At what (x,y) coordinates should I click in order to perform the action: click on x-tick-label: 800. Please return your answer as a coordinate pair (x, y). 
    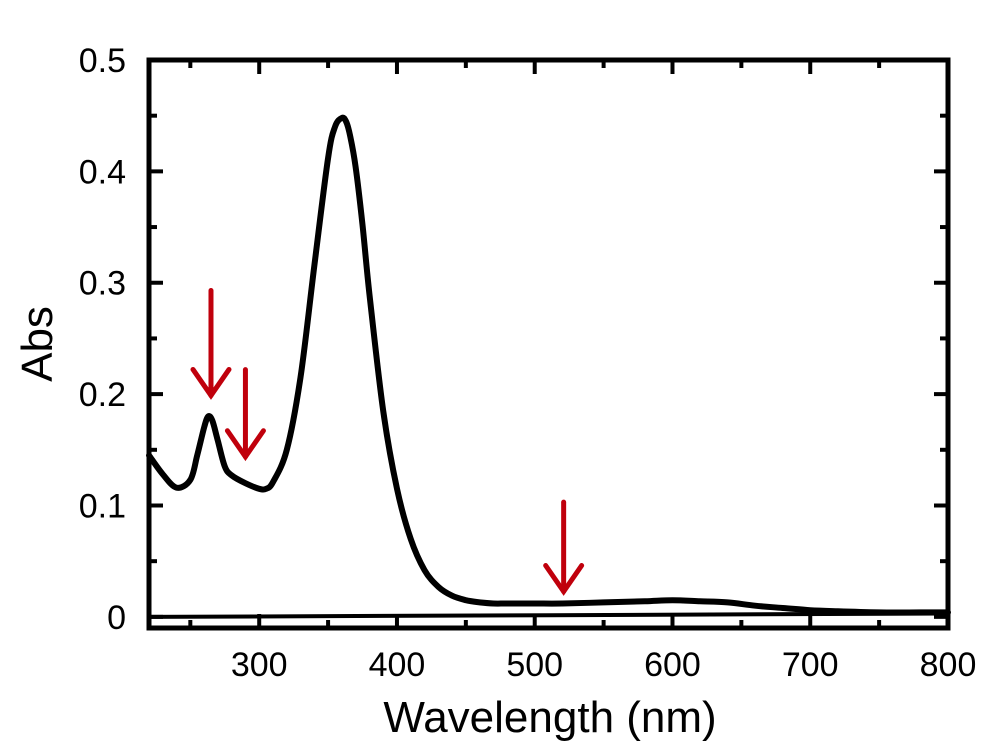
    Looking at the image, I should click on (948, 665).